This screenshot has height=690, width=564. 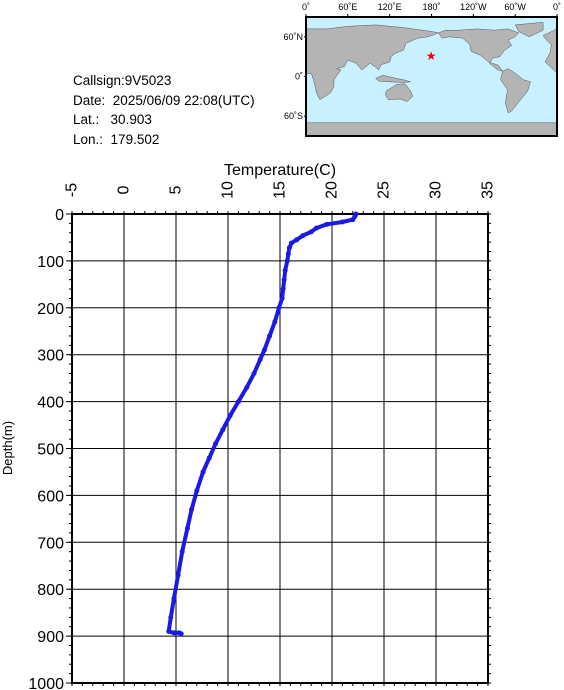 I want to click on map-ticks: 0˚ 60˚E 120˚E 180˚ 120˚W 60˚W 0˚ 60˚N 0˚ 60˚S, so click(x=422, y=61).